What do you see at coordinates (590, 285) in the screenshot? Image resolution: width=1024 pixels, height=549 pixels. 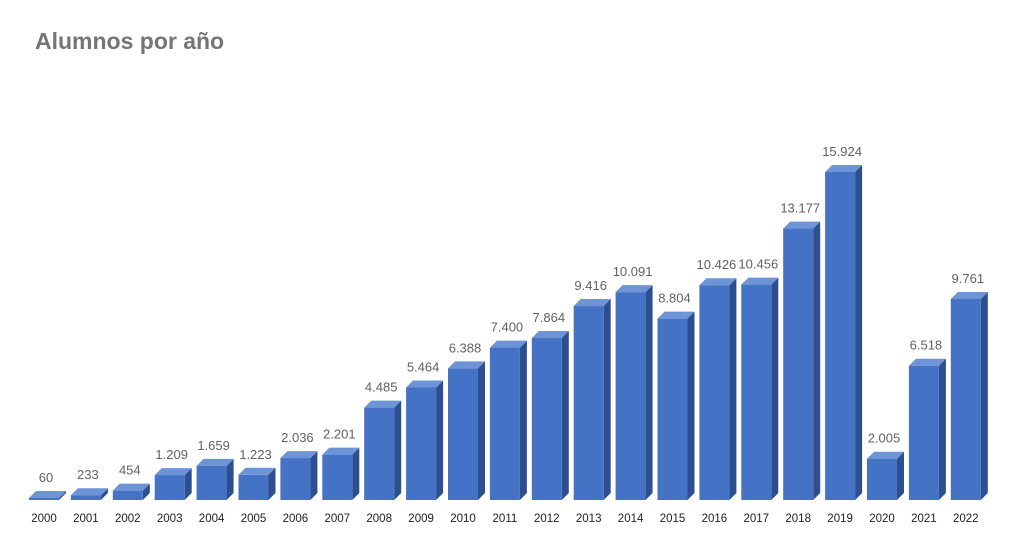 I see `value-label: 9.416` at bounding box center [590, 285].